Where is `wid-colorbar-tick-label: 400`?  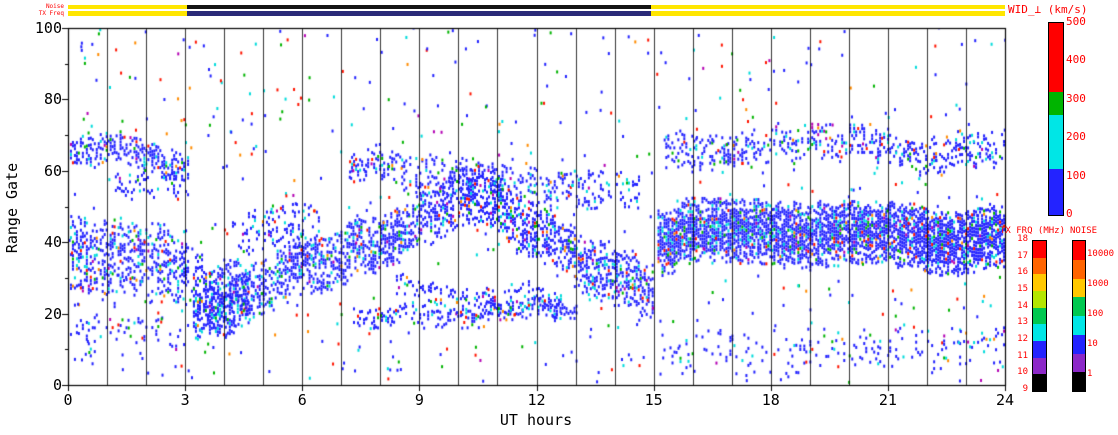 wid-colorbar-tick-label: 400 is located at coordinates (1076, 60).